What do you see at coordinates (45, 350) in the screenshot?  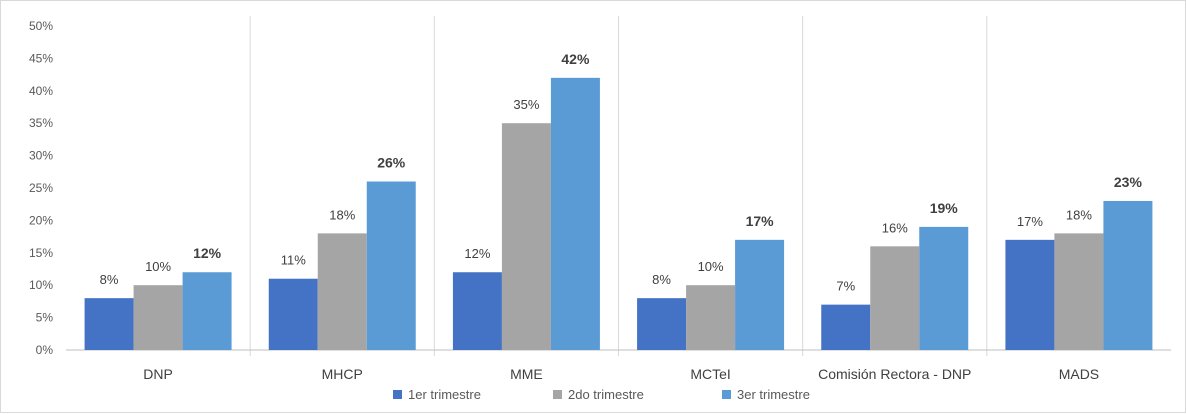 I see `y-tick-label: 0%` at bounding box center [45, 350].